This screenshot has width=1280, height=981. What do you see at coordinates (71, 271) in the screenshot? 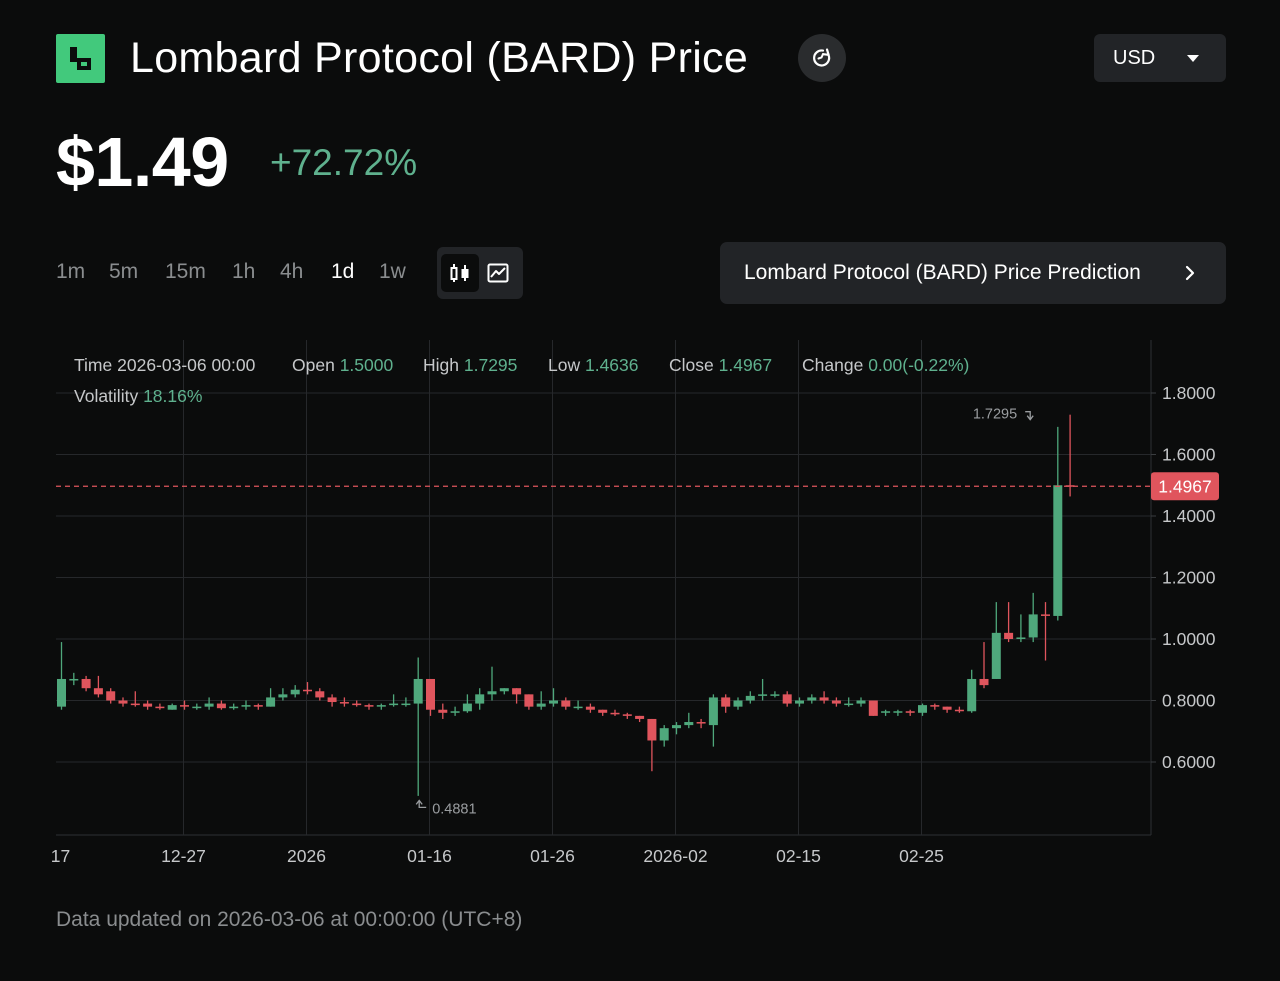
I see `tab-1m: 1m` at bounding box center [71, 271].